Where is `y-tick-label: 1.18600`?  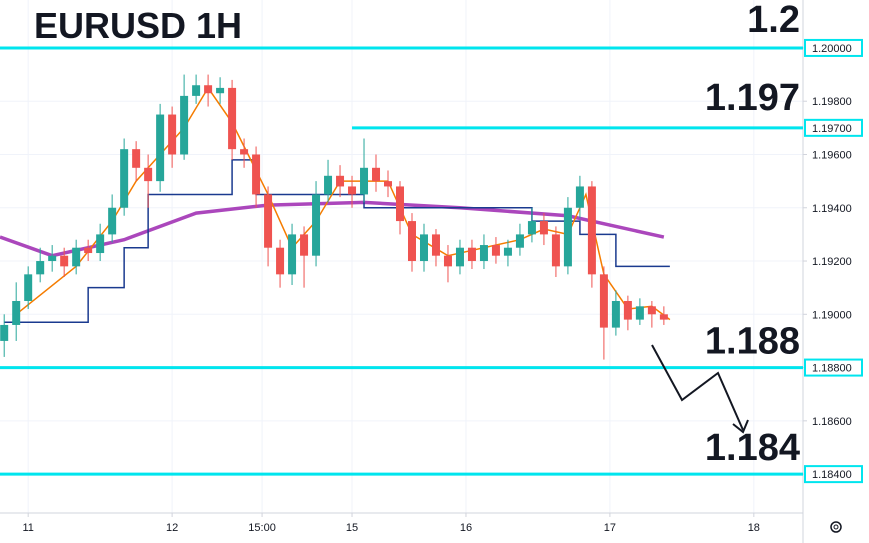 y-tick-label: 1.18600 is located at coordinates (832, 422).